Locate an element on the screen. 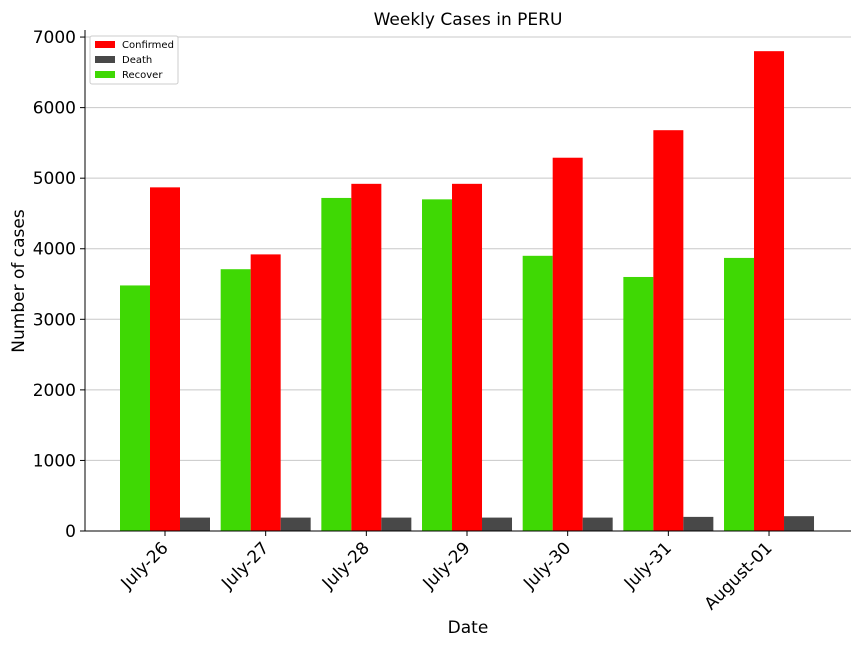 This screenshot has height=648, width=864. legend-swatch-recover is located at coordinates (105, 74).